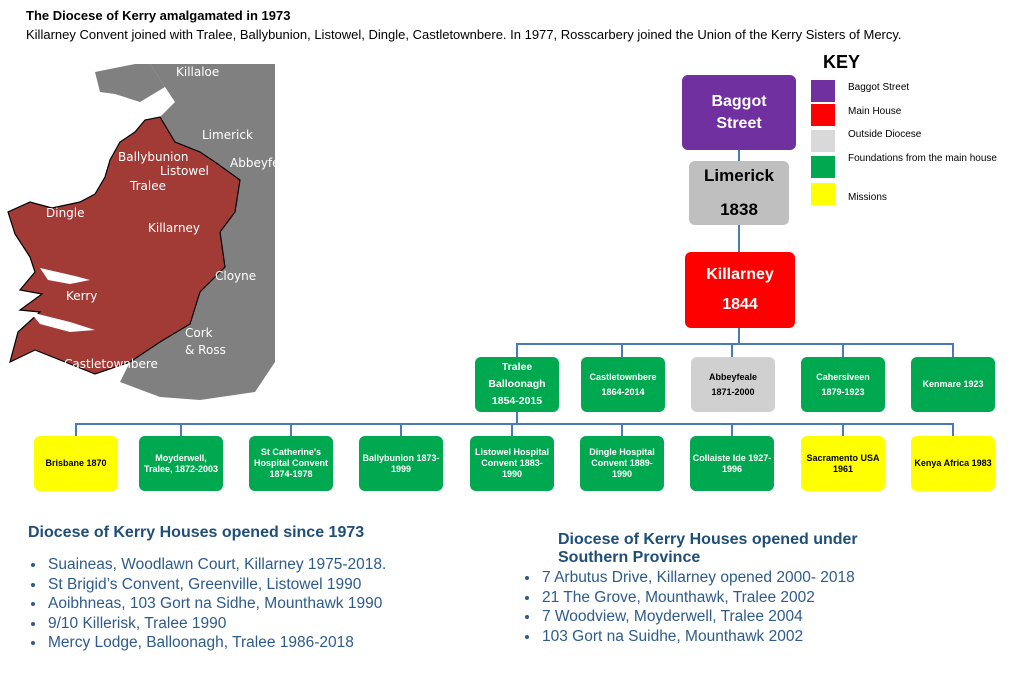 The image size is (1024, 693). I want to click on node-kenya-text: Kenya Africa 1983, so click(953, 463).